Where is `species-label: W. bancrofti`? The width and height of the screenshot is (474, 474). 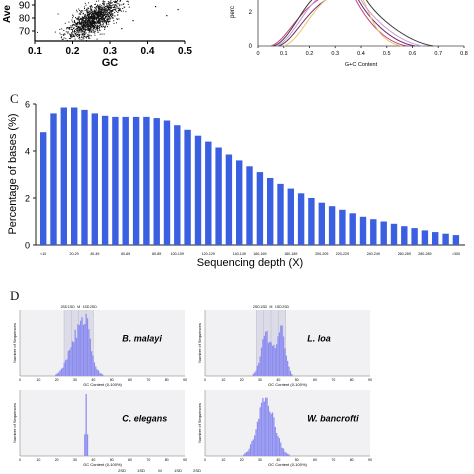 species-label: W. bancrofti is located at coordinates (333, 419).